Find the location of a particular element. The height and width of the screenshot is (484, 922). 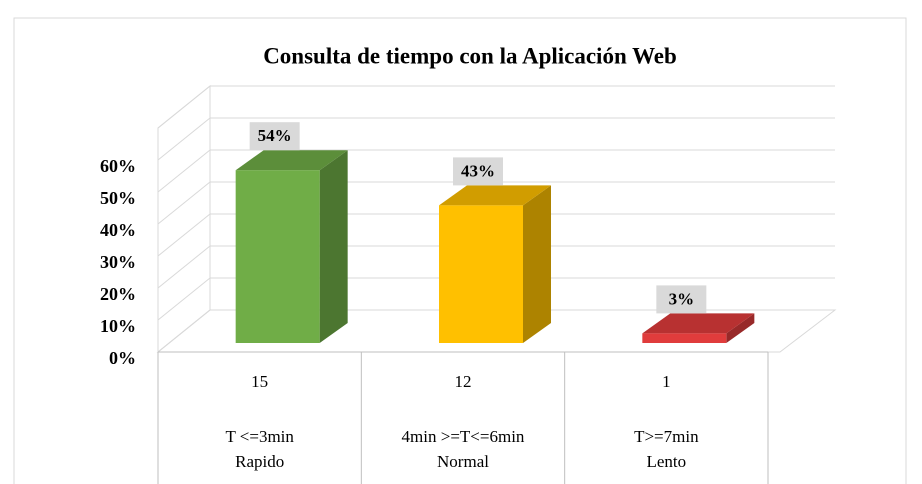

y-tick-label: 10% is located at coordinates (118, 326).